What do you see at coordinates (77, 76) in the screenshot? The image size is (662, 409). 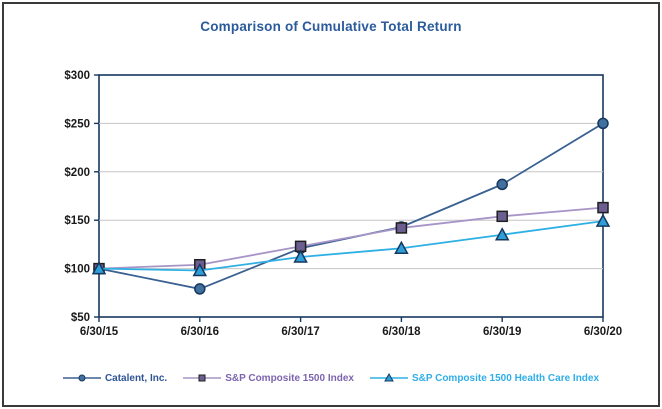 I see `y-tick-label: $300` at bounding box center [77, 76].